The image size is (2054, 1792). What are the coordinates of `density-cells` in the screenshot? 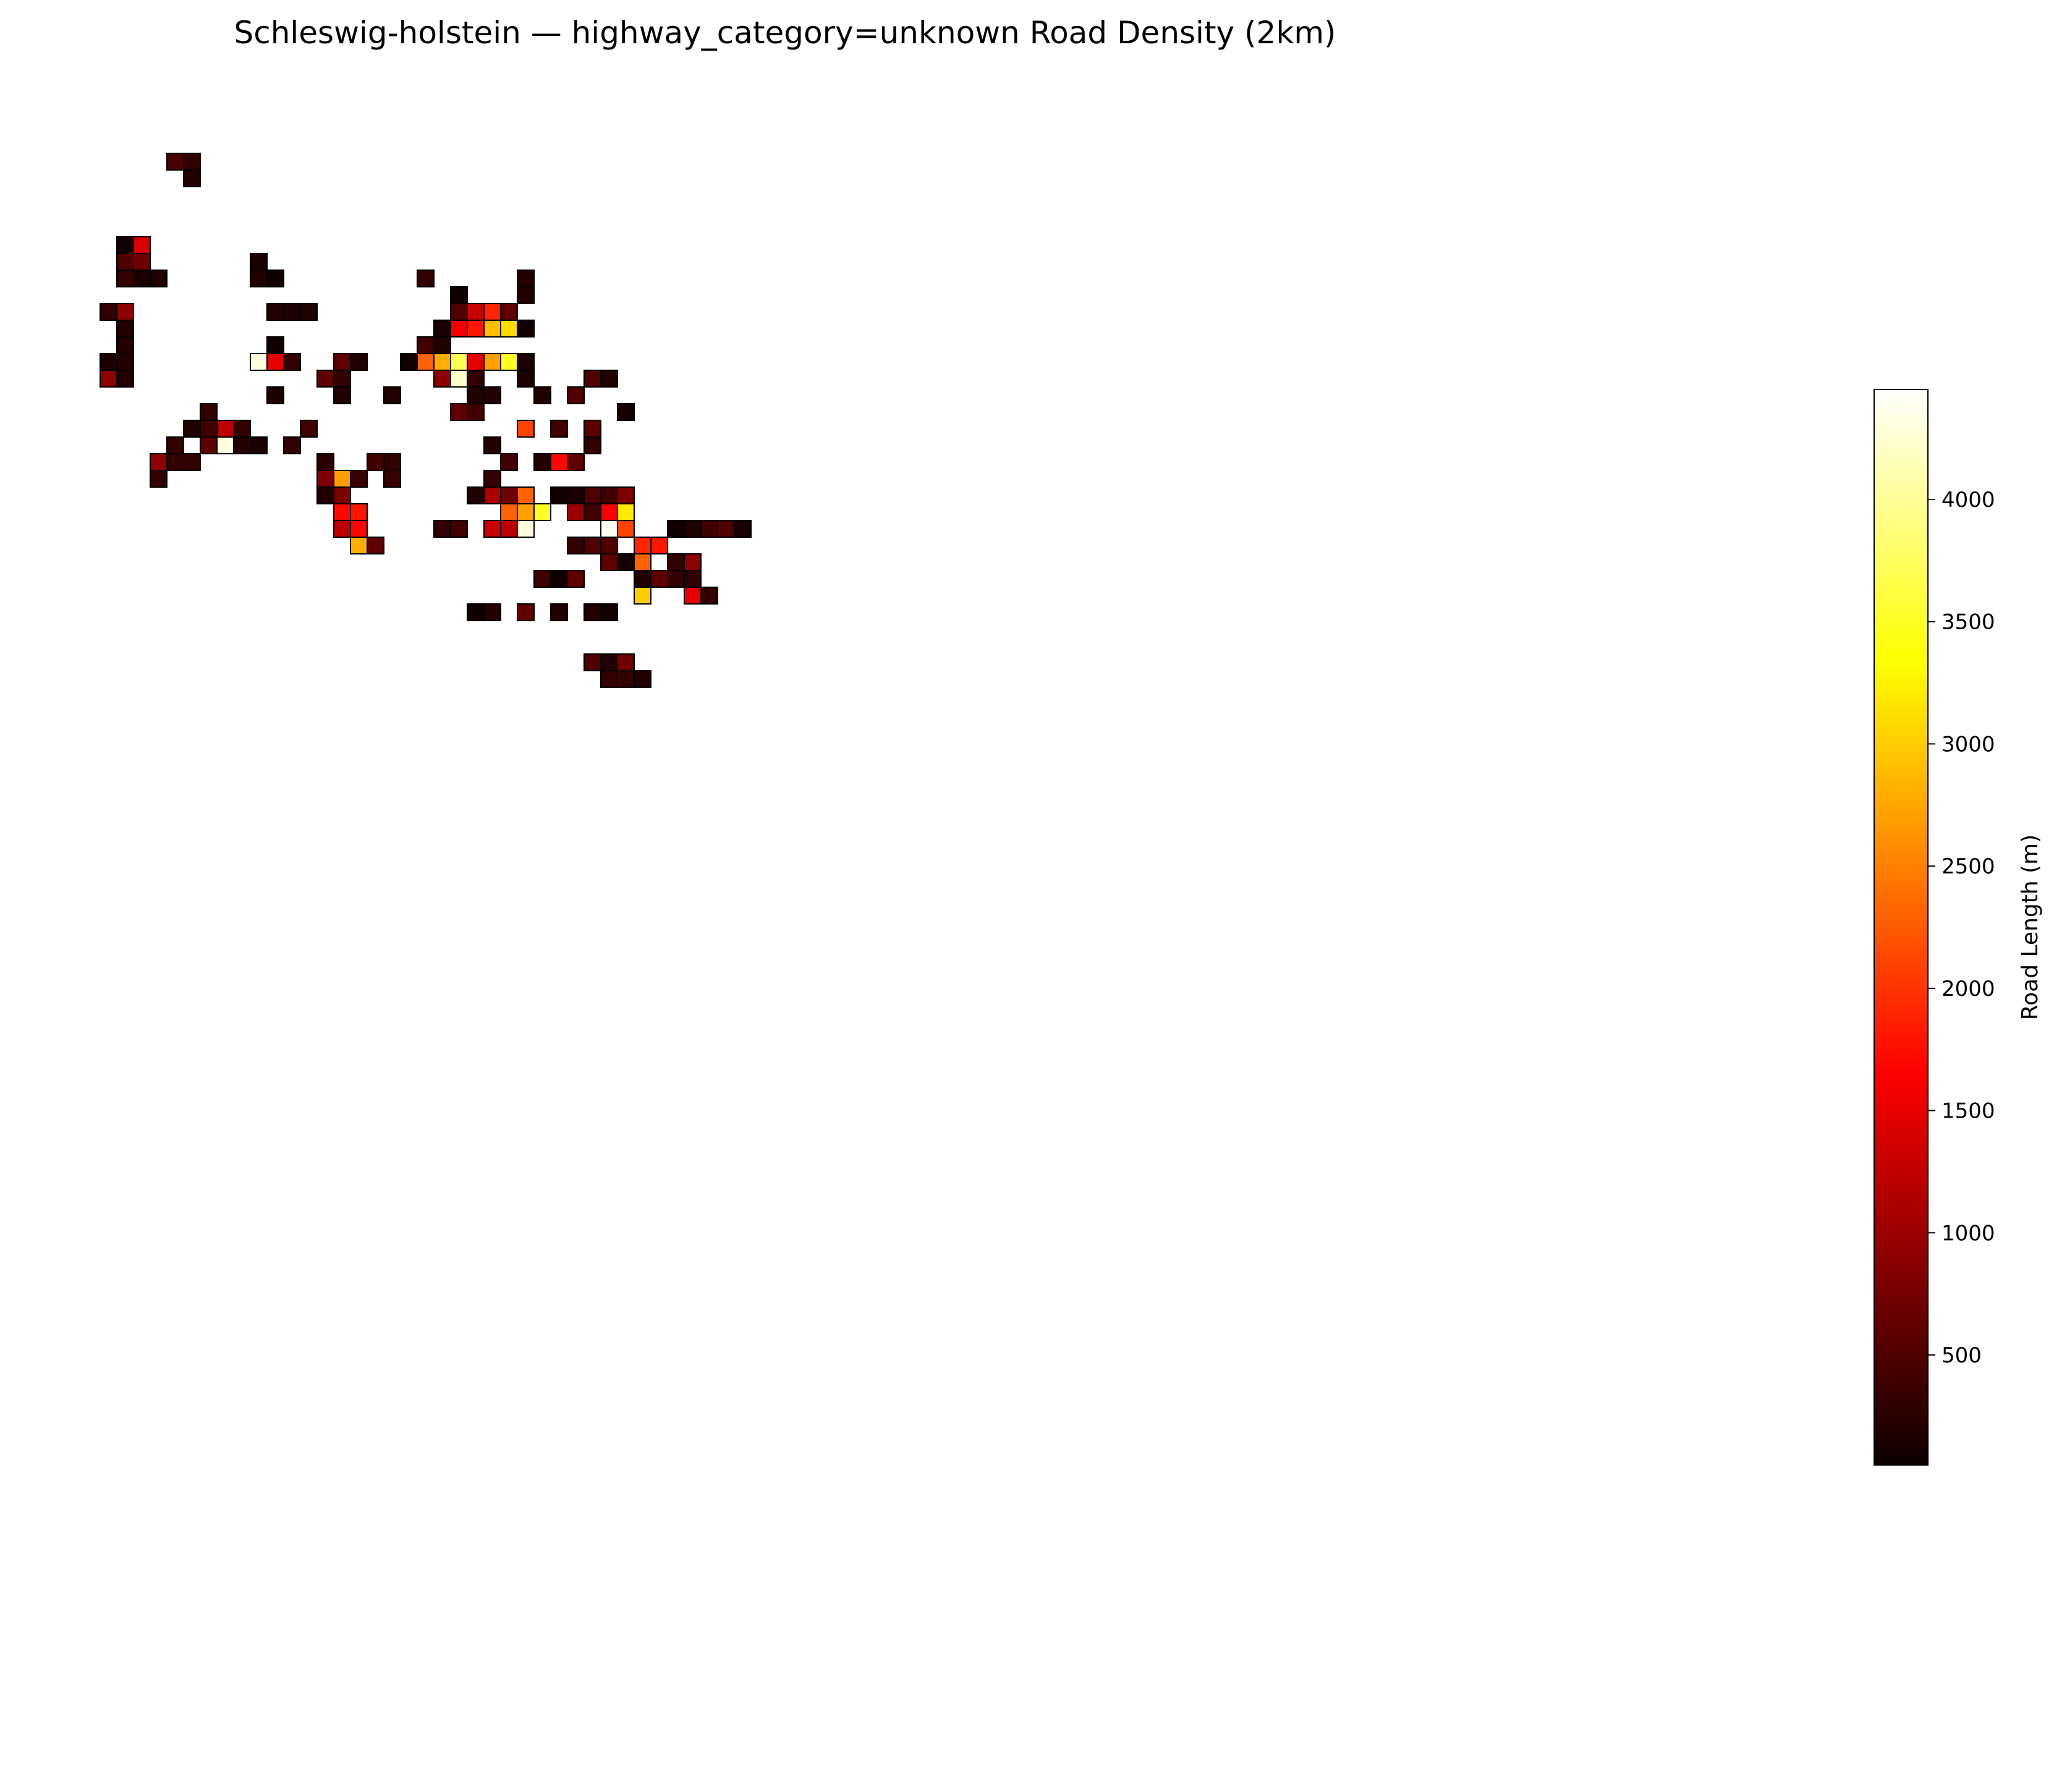 It's located at (426, 420).